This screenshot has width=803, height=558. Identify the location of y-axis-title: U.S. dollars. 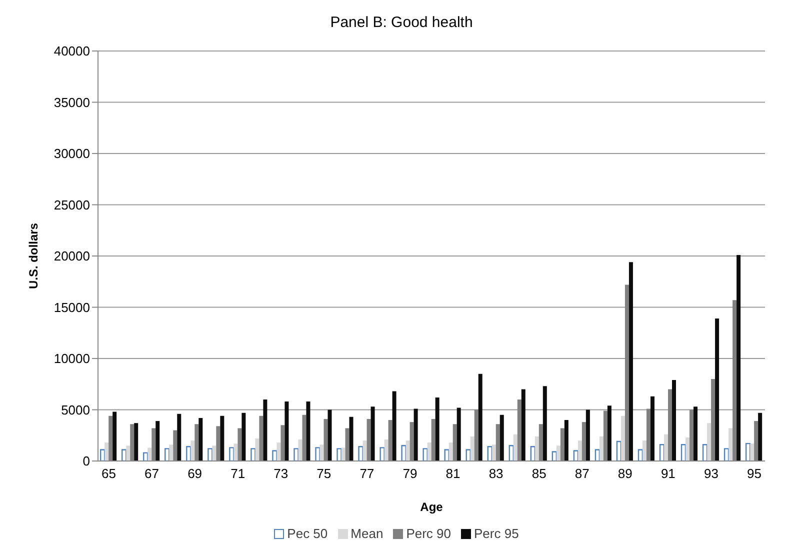
(33, 256).